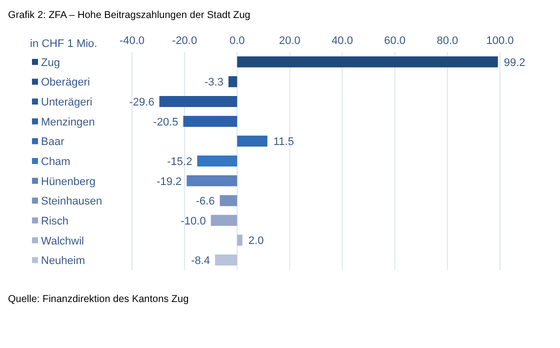 The image size is (560, 348). Describe the element at coordinates (205, 202) in the screenshot. I see `data-label: -6.6` at that location.